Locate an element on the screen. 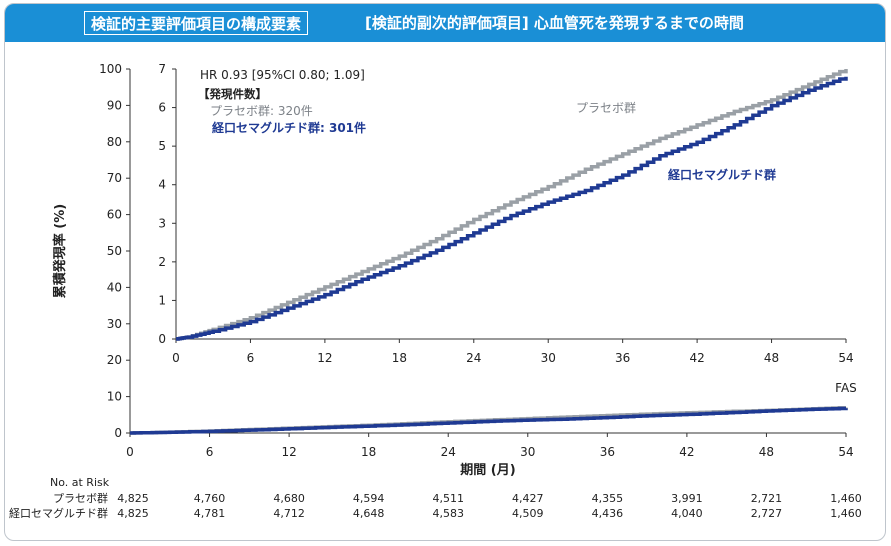 This screenshot has height=546, width=891. inset-x-tick-label: 36 is located at coordinates (622, 358).